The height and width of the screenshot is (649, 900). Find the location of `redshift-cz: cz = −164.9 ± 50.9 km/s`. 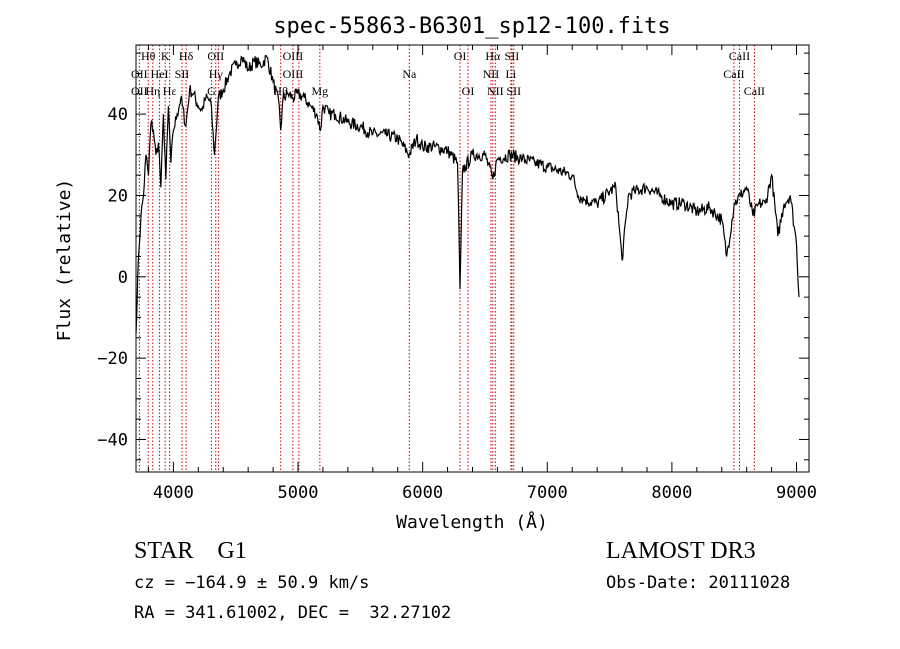

redshift-cz: cz = −164.9 ± 50.9 km/s is located at coordinates (252, 583).